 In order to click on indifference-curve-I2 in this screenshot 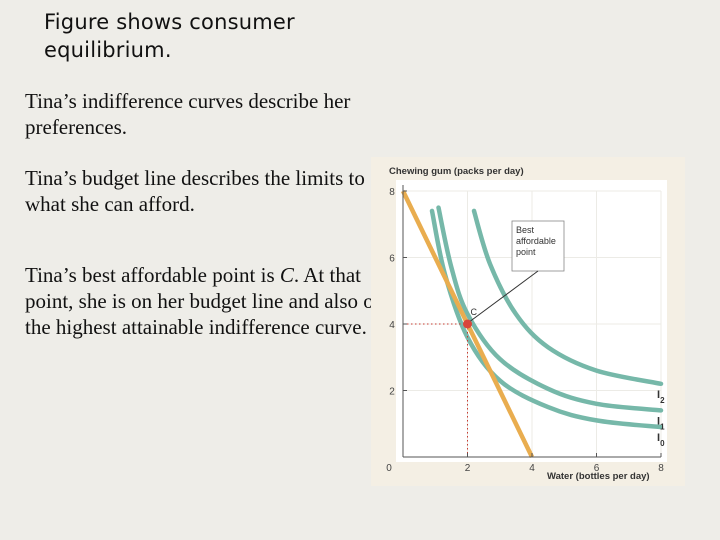, I will do `click(567, 297)`.